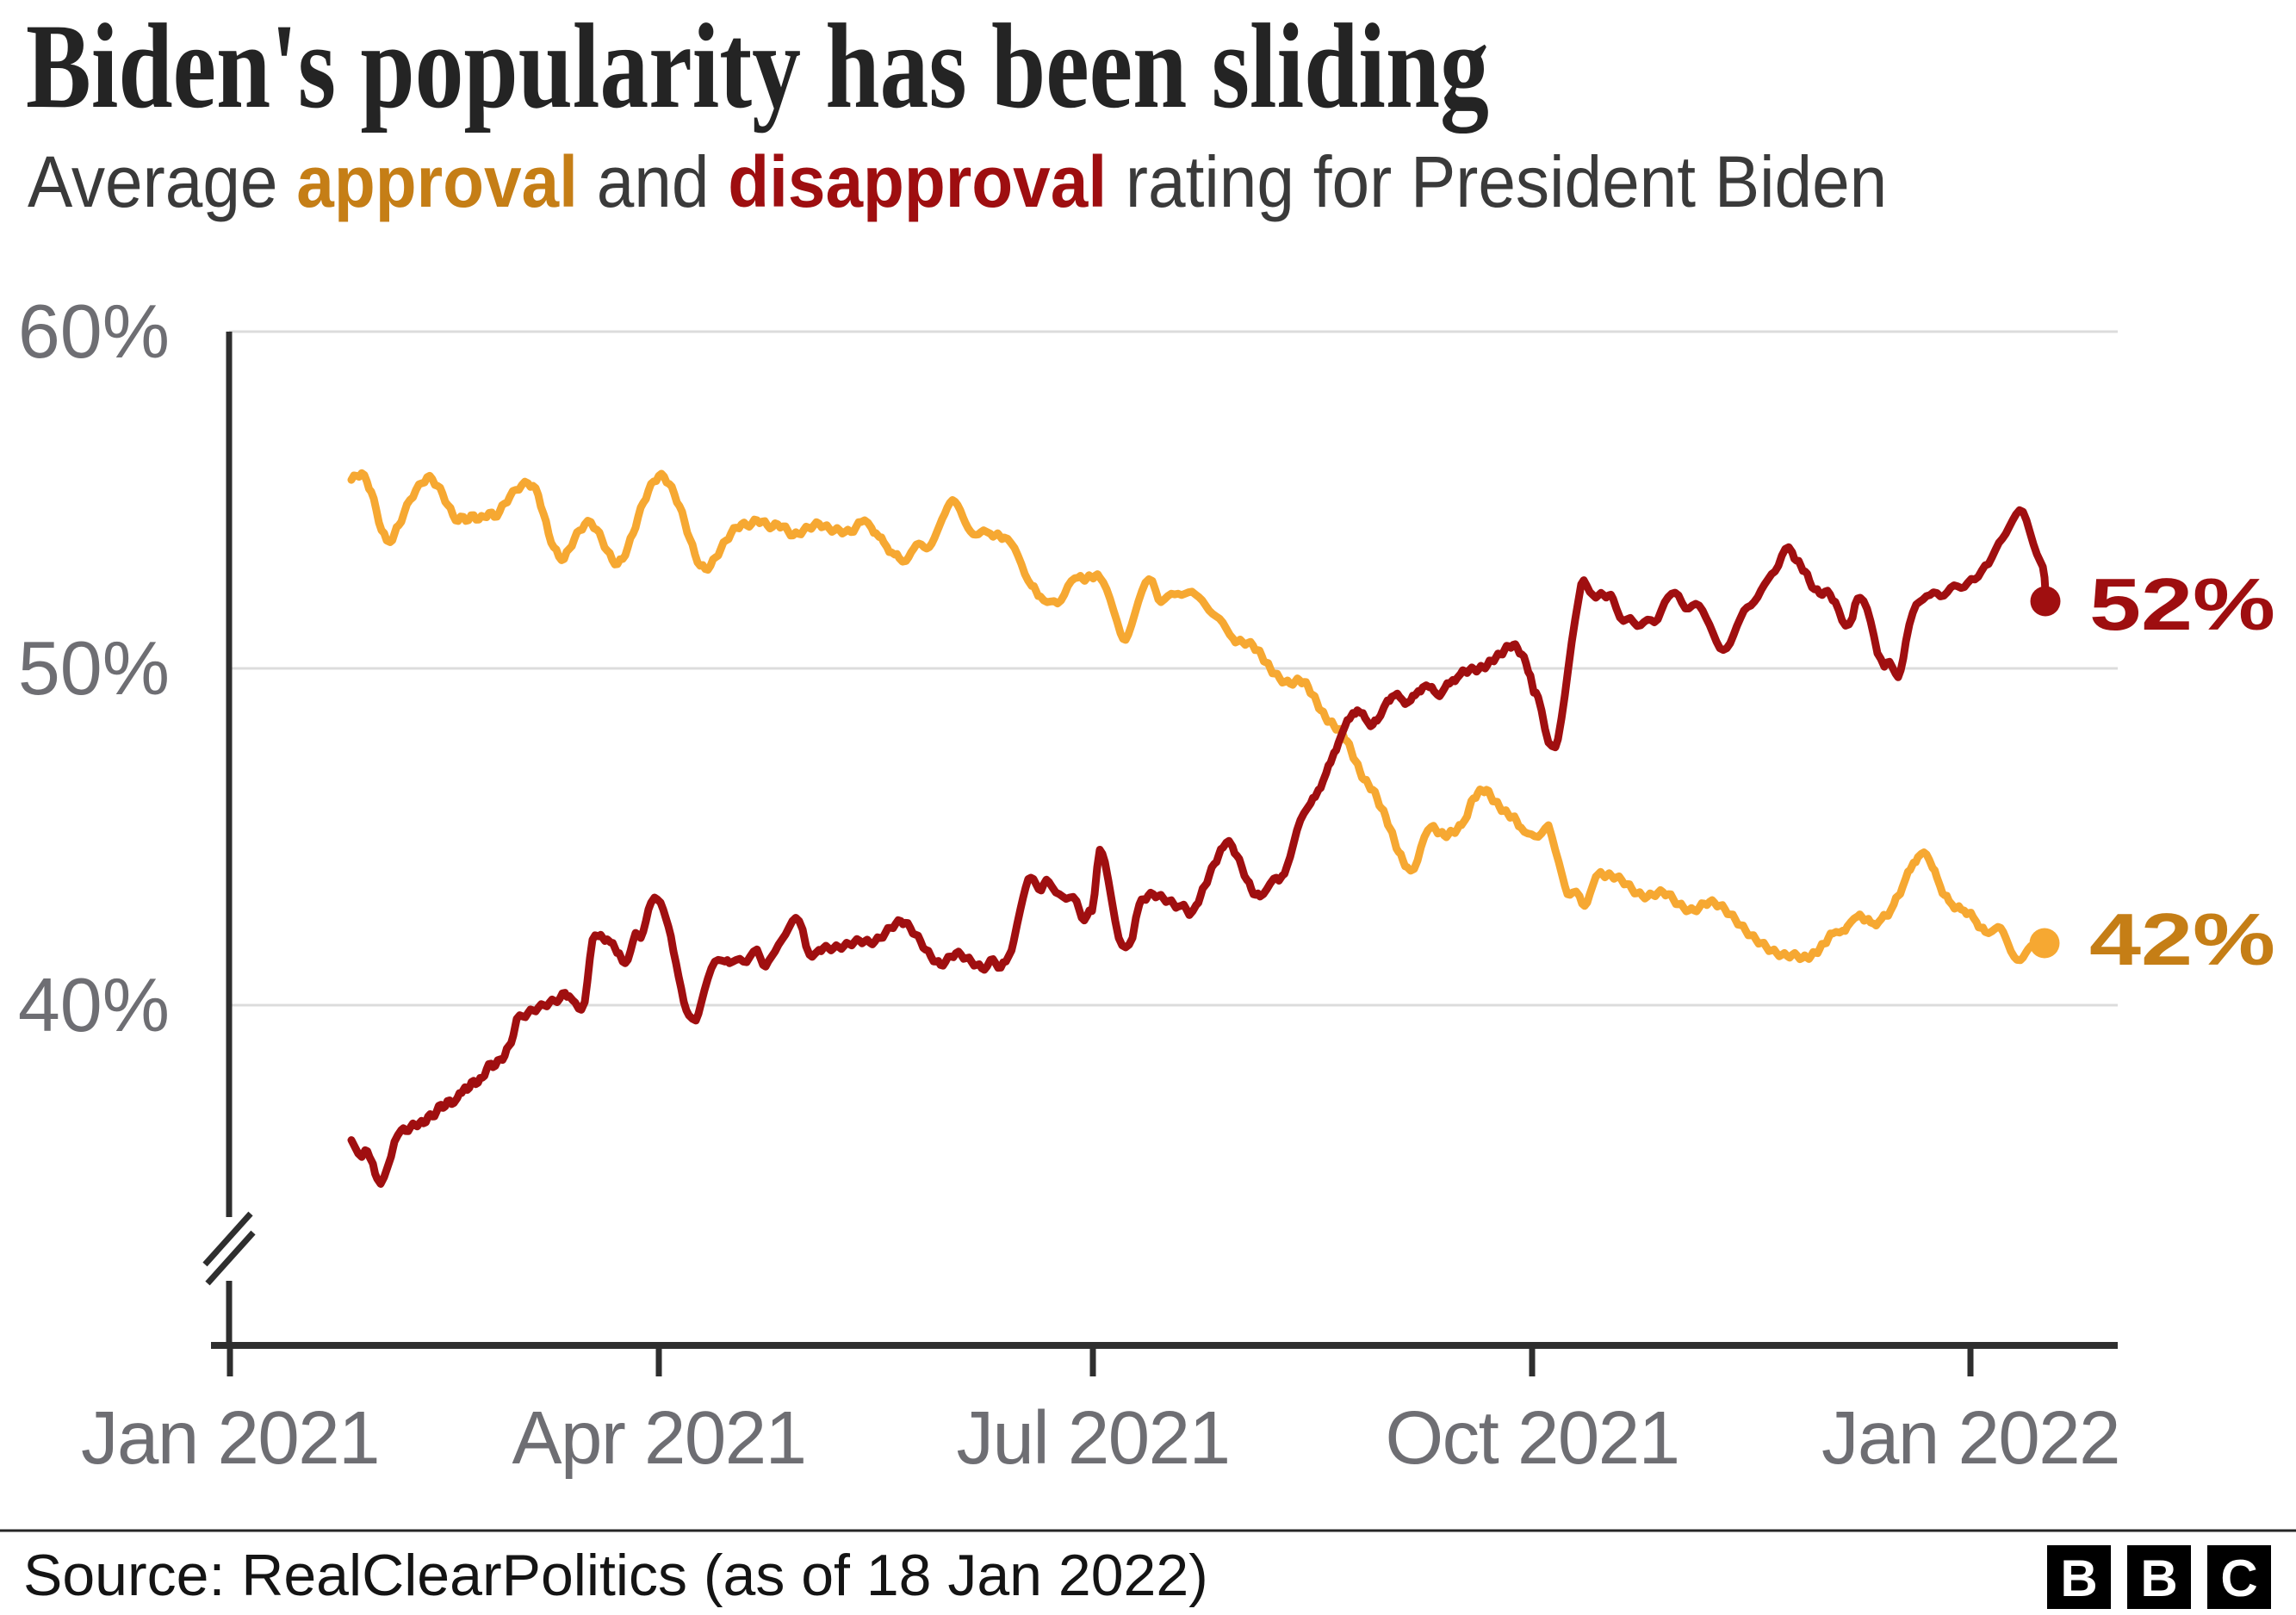 Image resolution: width=2296 pixels, height=1615 pixels. What do you see at coordinates (1532, 1438) in the screenshot?
I see `svg-text: Oct 2021` at bounding box center [1532, 1438].